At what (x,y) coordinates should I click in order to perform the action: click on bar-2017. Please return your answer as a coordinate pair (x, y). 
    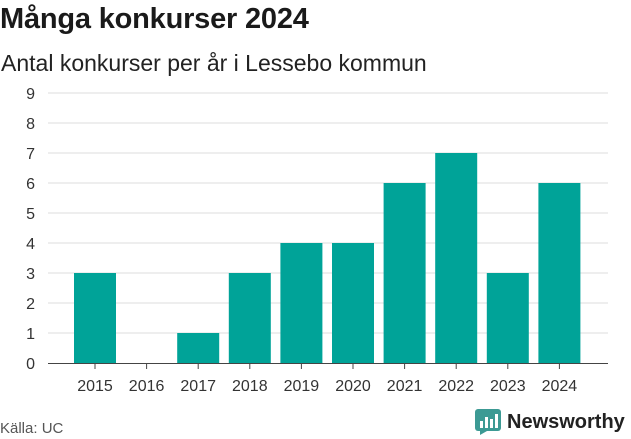
    Looking at the image, I should click on (198, 348).